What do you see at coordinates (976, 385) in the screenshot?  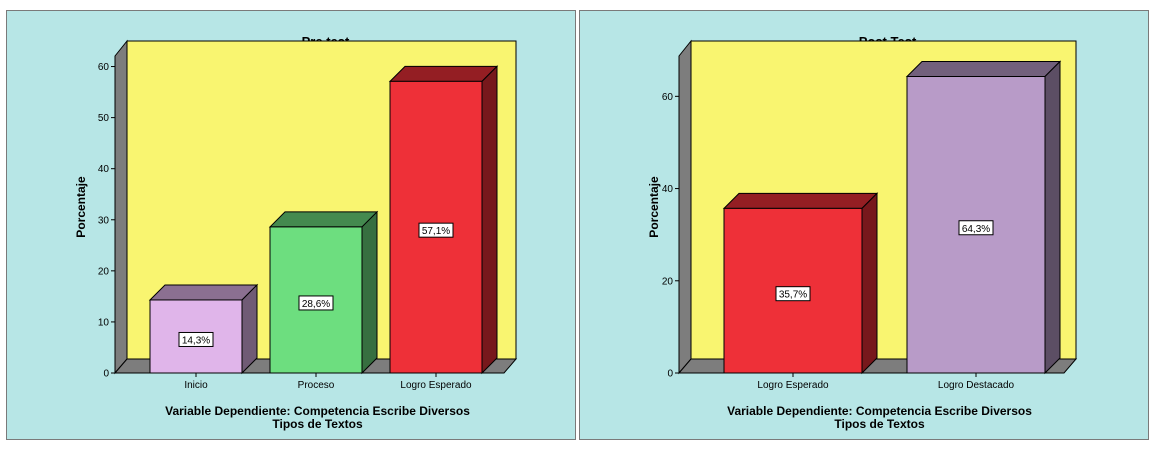 I see `x-tick-label: Logro Destacado` at bounding box center [976, 385].